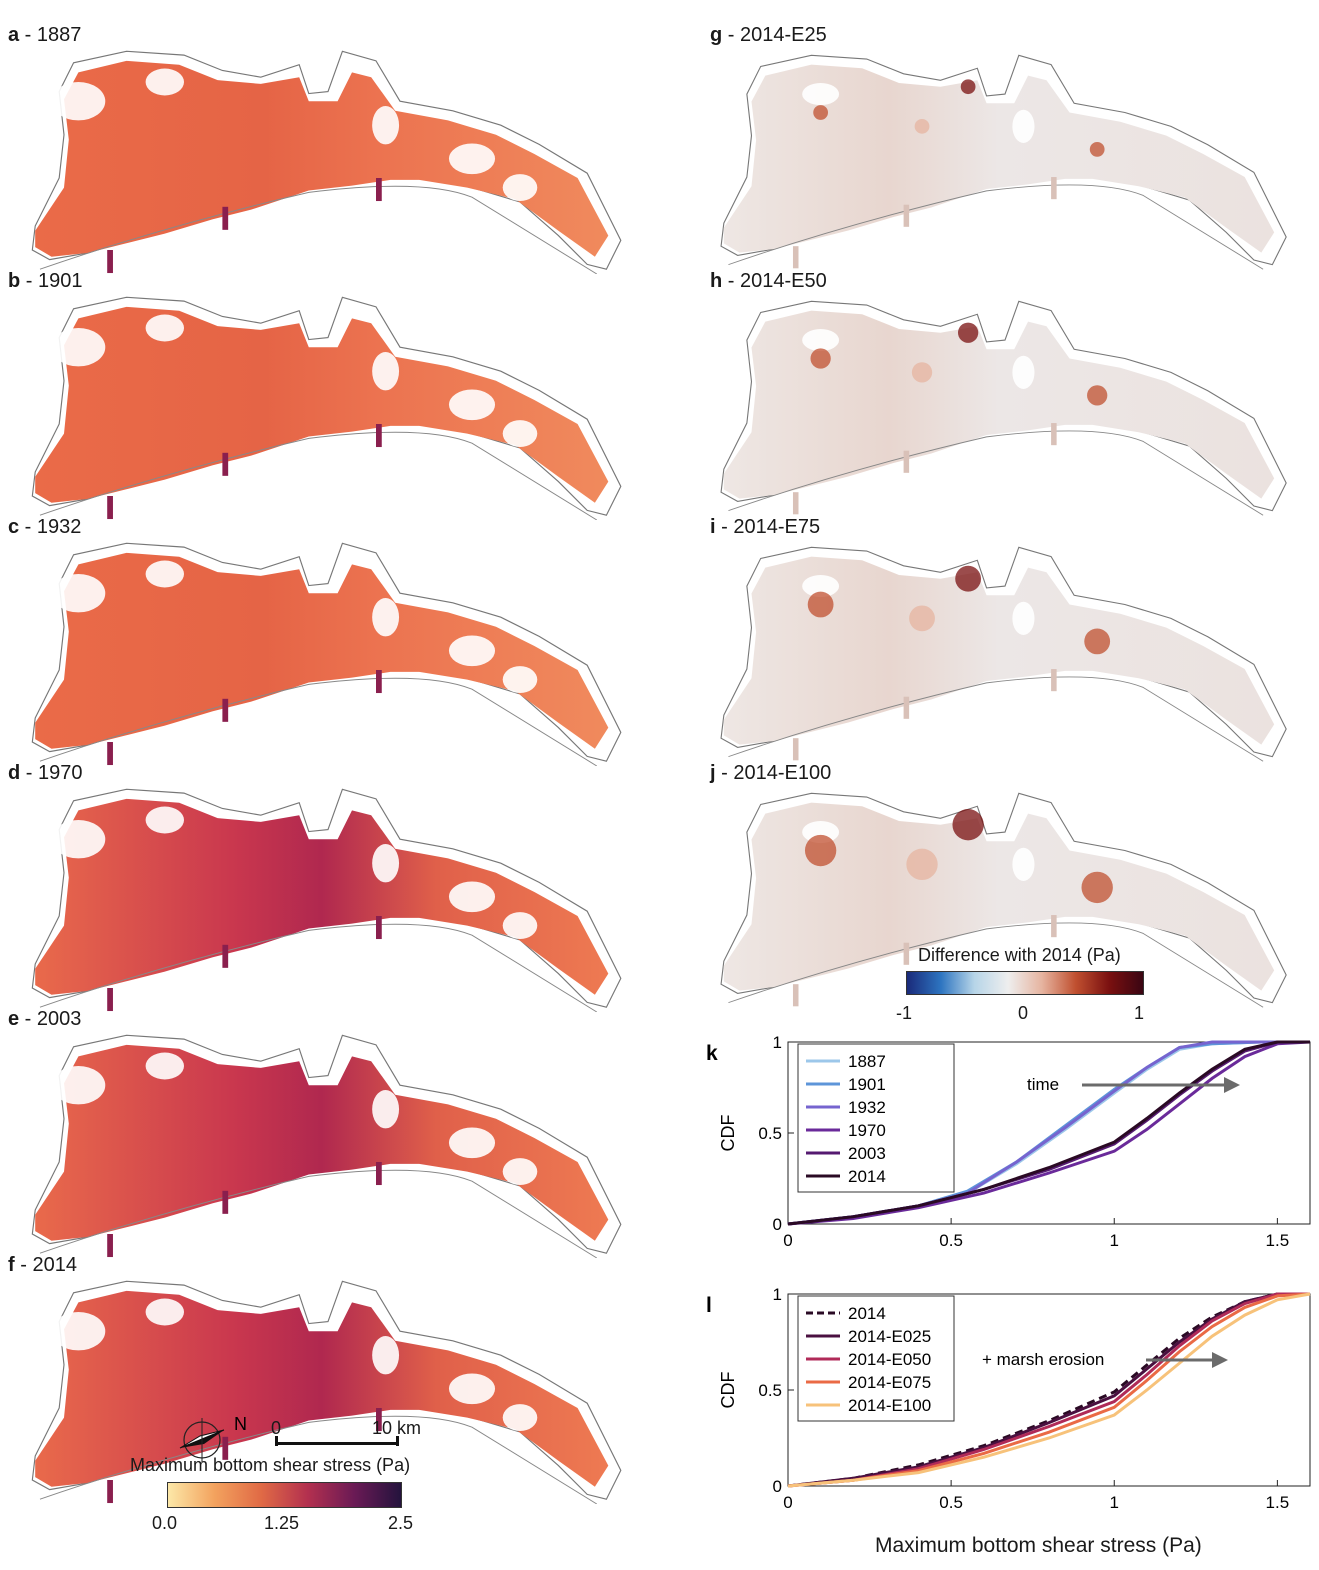  Describe the element at coordinates (59, 527) in the screenshot. I see `panel-scenario-name: 1932` at that location.